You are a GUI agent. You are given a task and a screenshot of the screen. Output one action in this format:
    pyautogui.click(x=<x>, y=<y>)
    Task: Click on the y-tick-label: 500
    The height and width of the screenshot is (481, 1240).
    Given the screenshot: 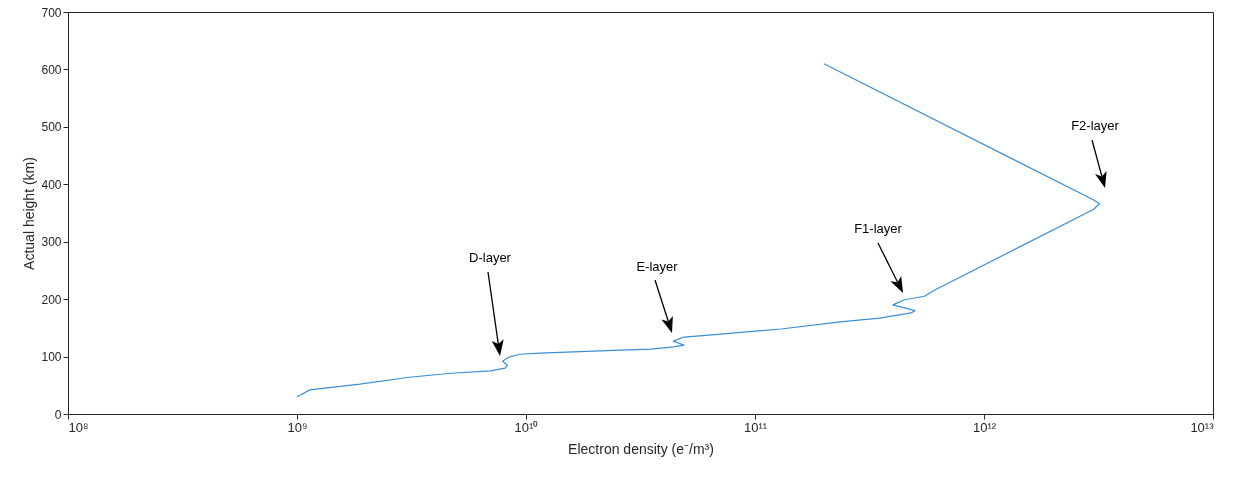 What is the action you would take?
    pyautogui.click(x=51, y=127)
    